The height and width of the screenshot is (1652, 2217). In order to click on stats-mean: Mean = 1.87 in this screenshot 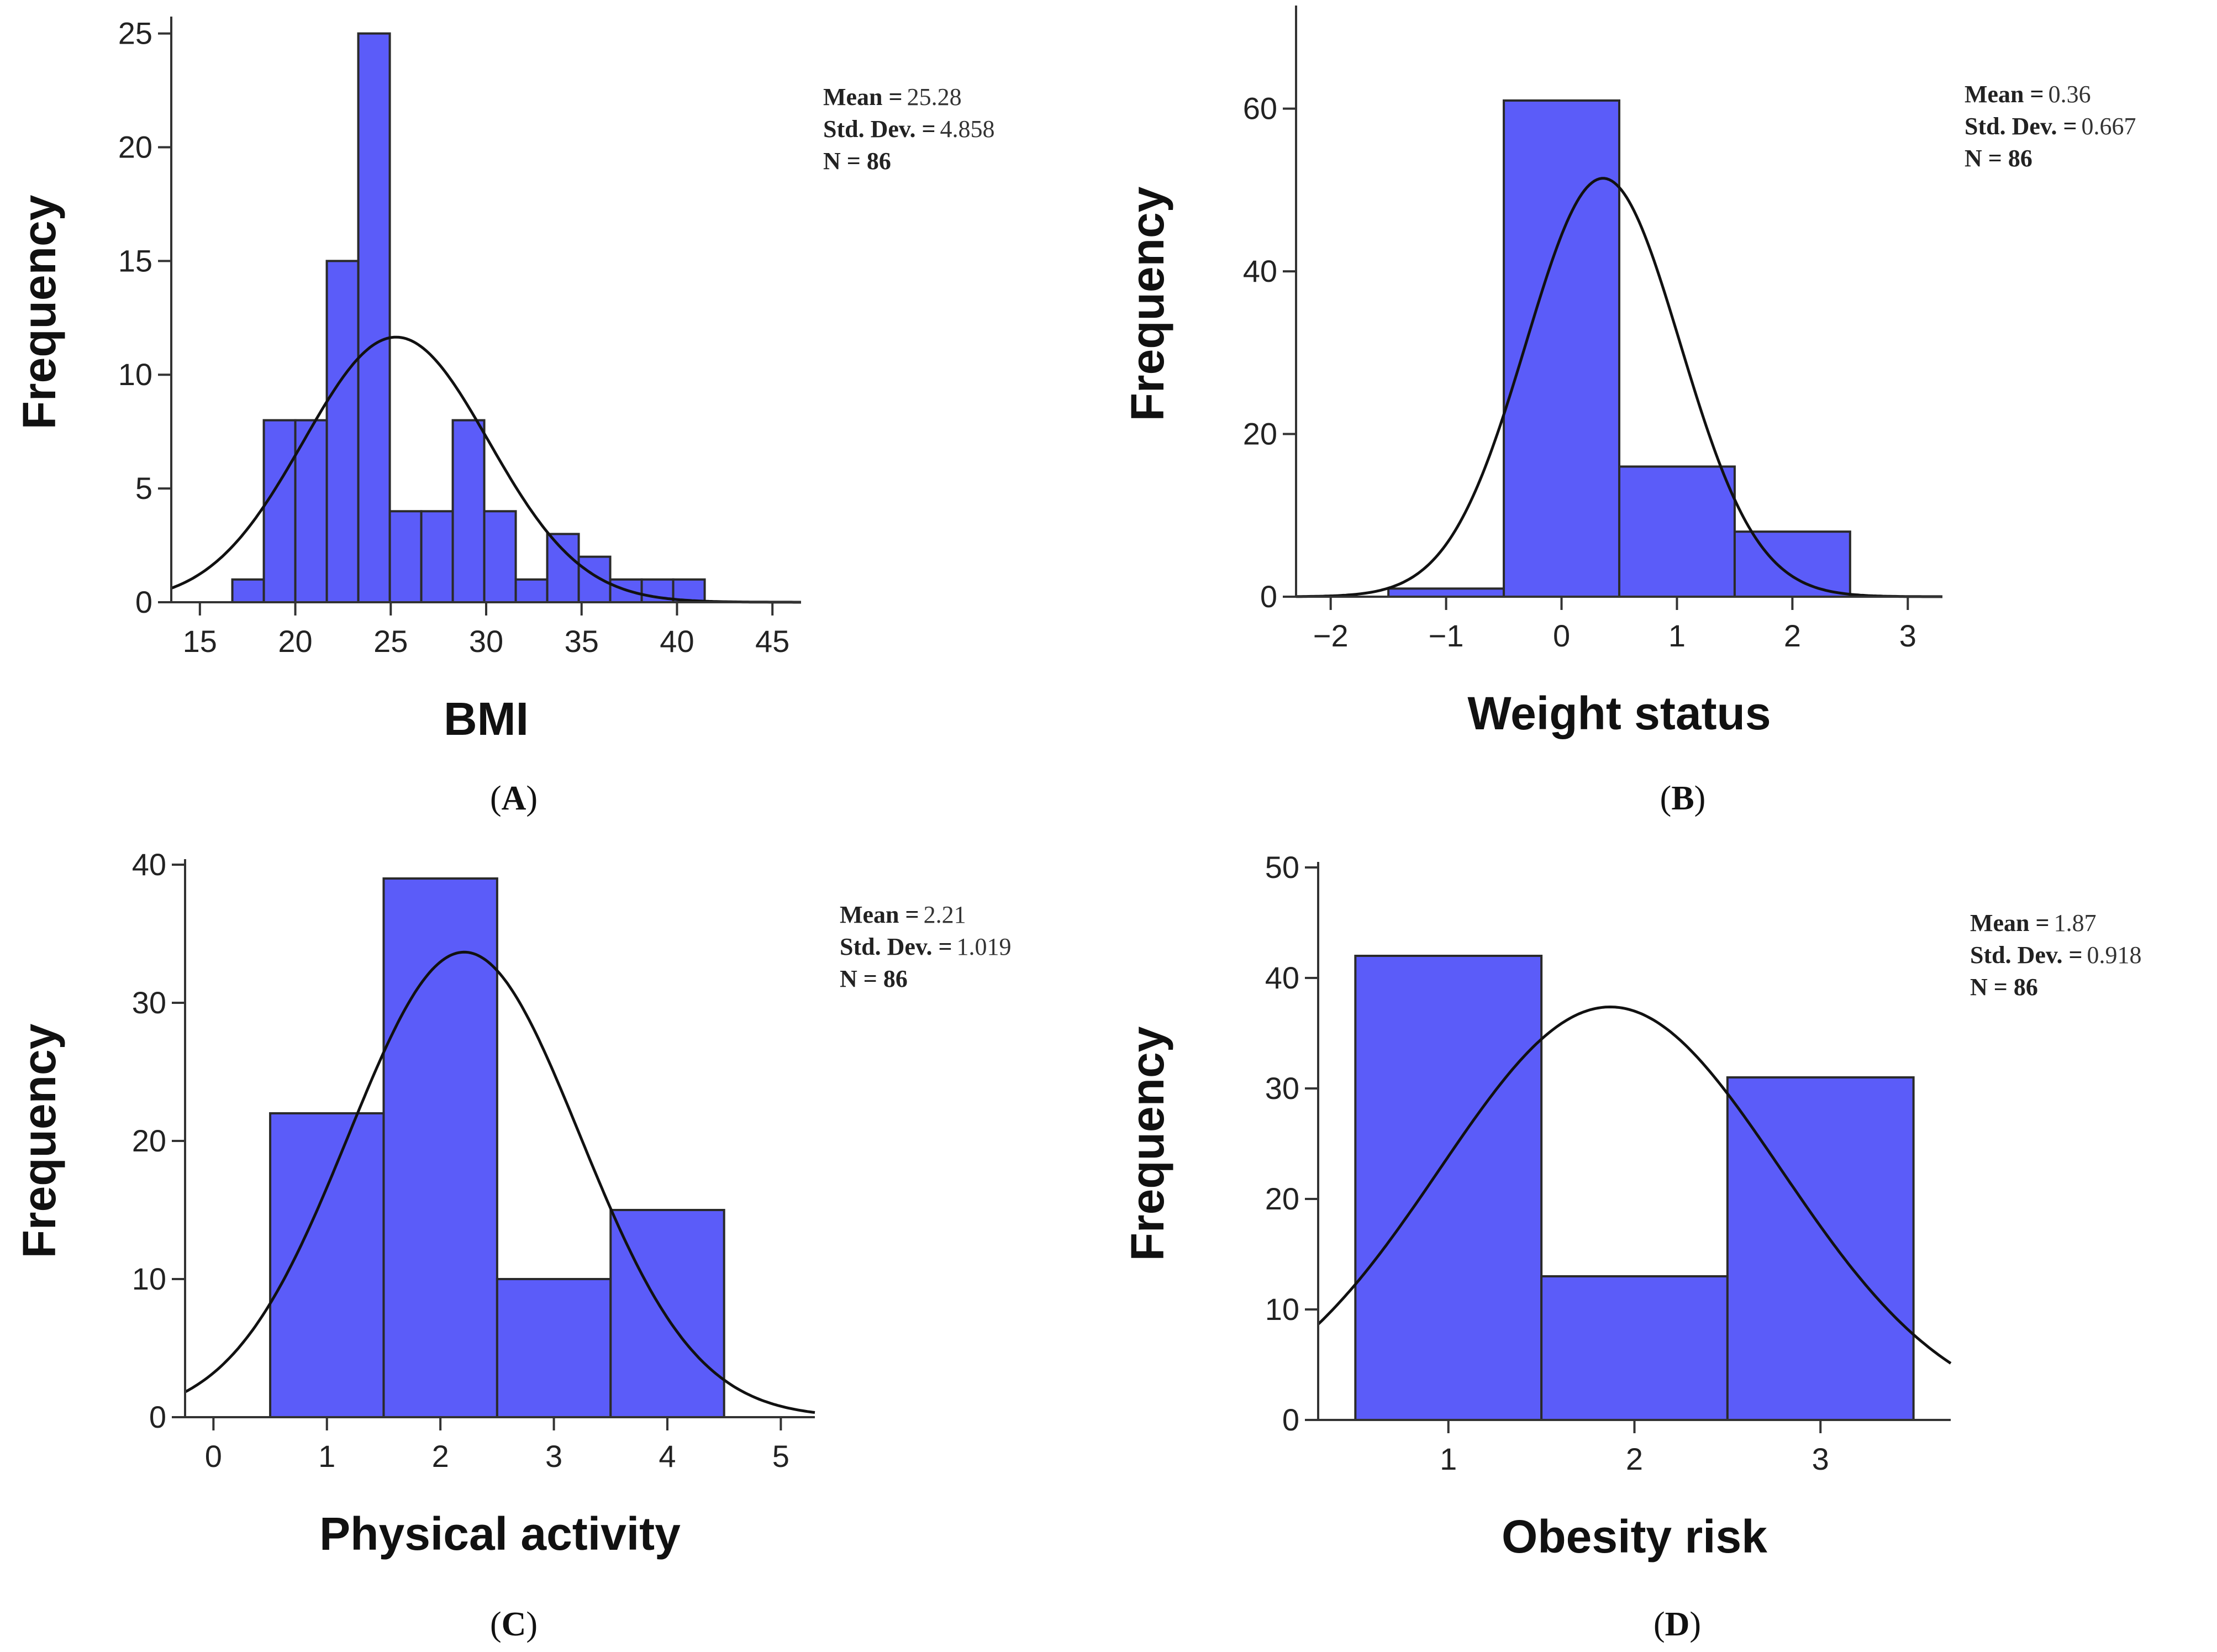, I will do `click(2033, 923)`.